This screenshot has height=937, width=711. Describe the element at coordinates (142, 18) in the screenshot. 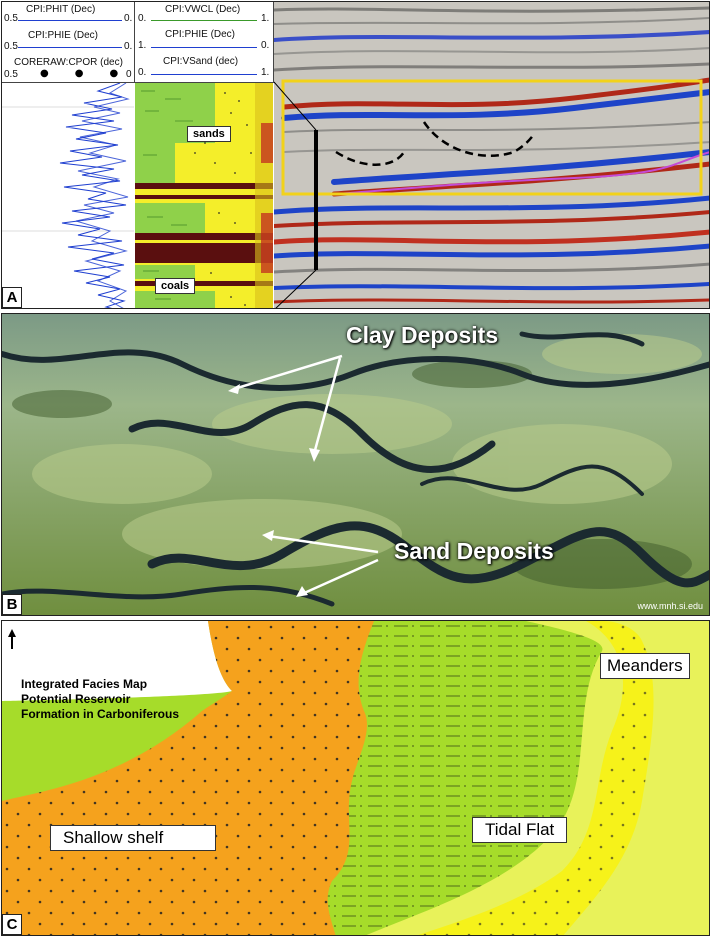

I see `curve-left-vwcl: 0.` at that location.